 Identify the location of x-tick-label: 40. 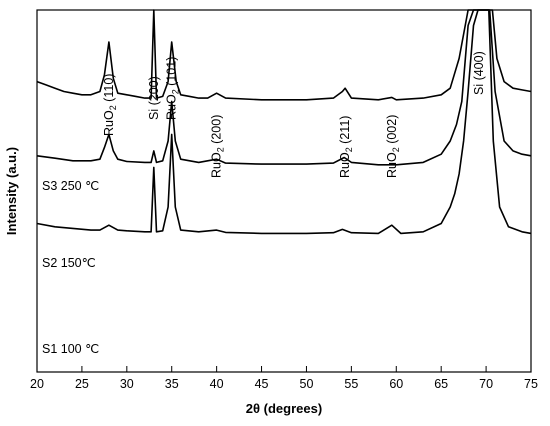
(217, 384).